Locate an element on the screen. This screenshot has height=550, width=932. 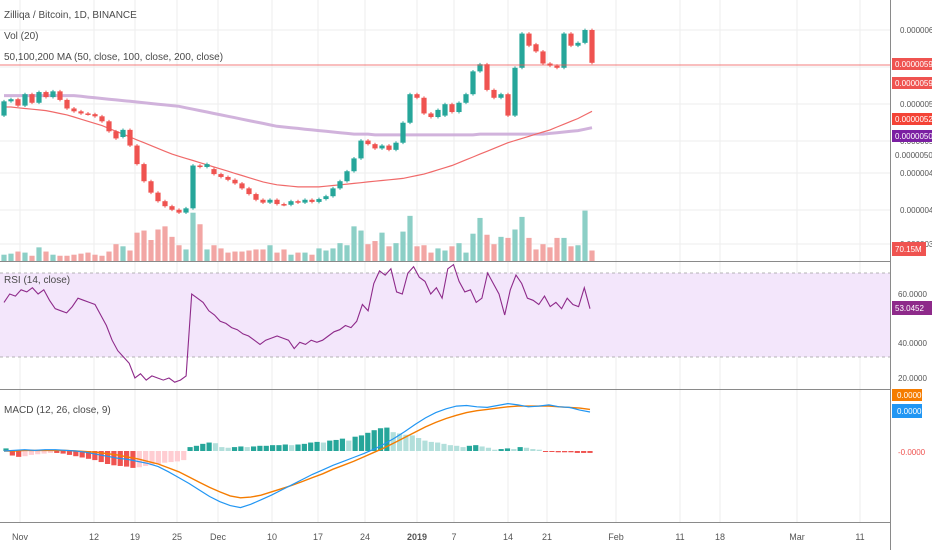
volume-indicator-label: Vol (20) is located at coordinates (21, 36).